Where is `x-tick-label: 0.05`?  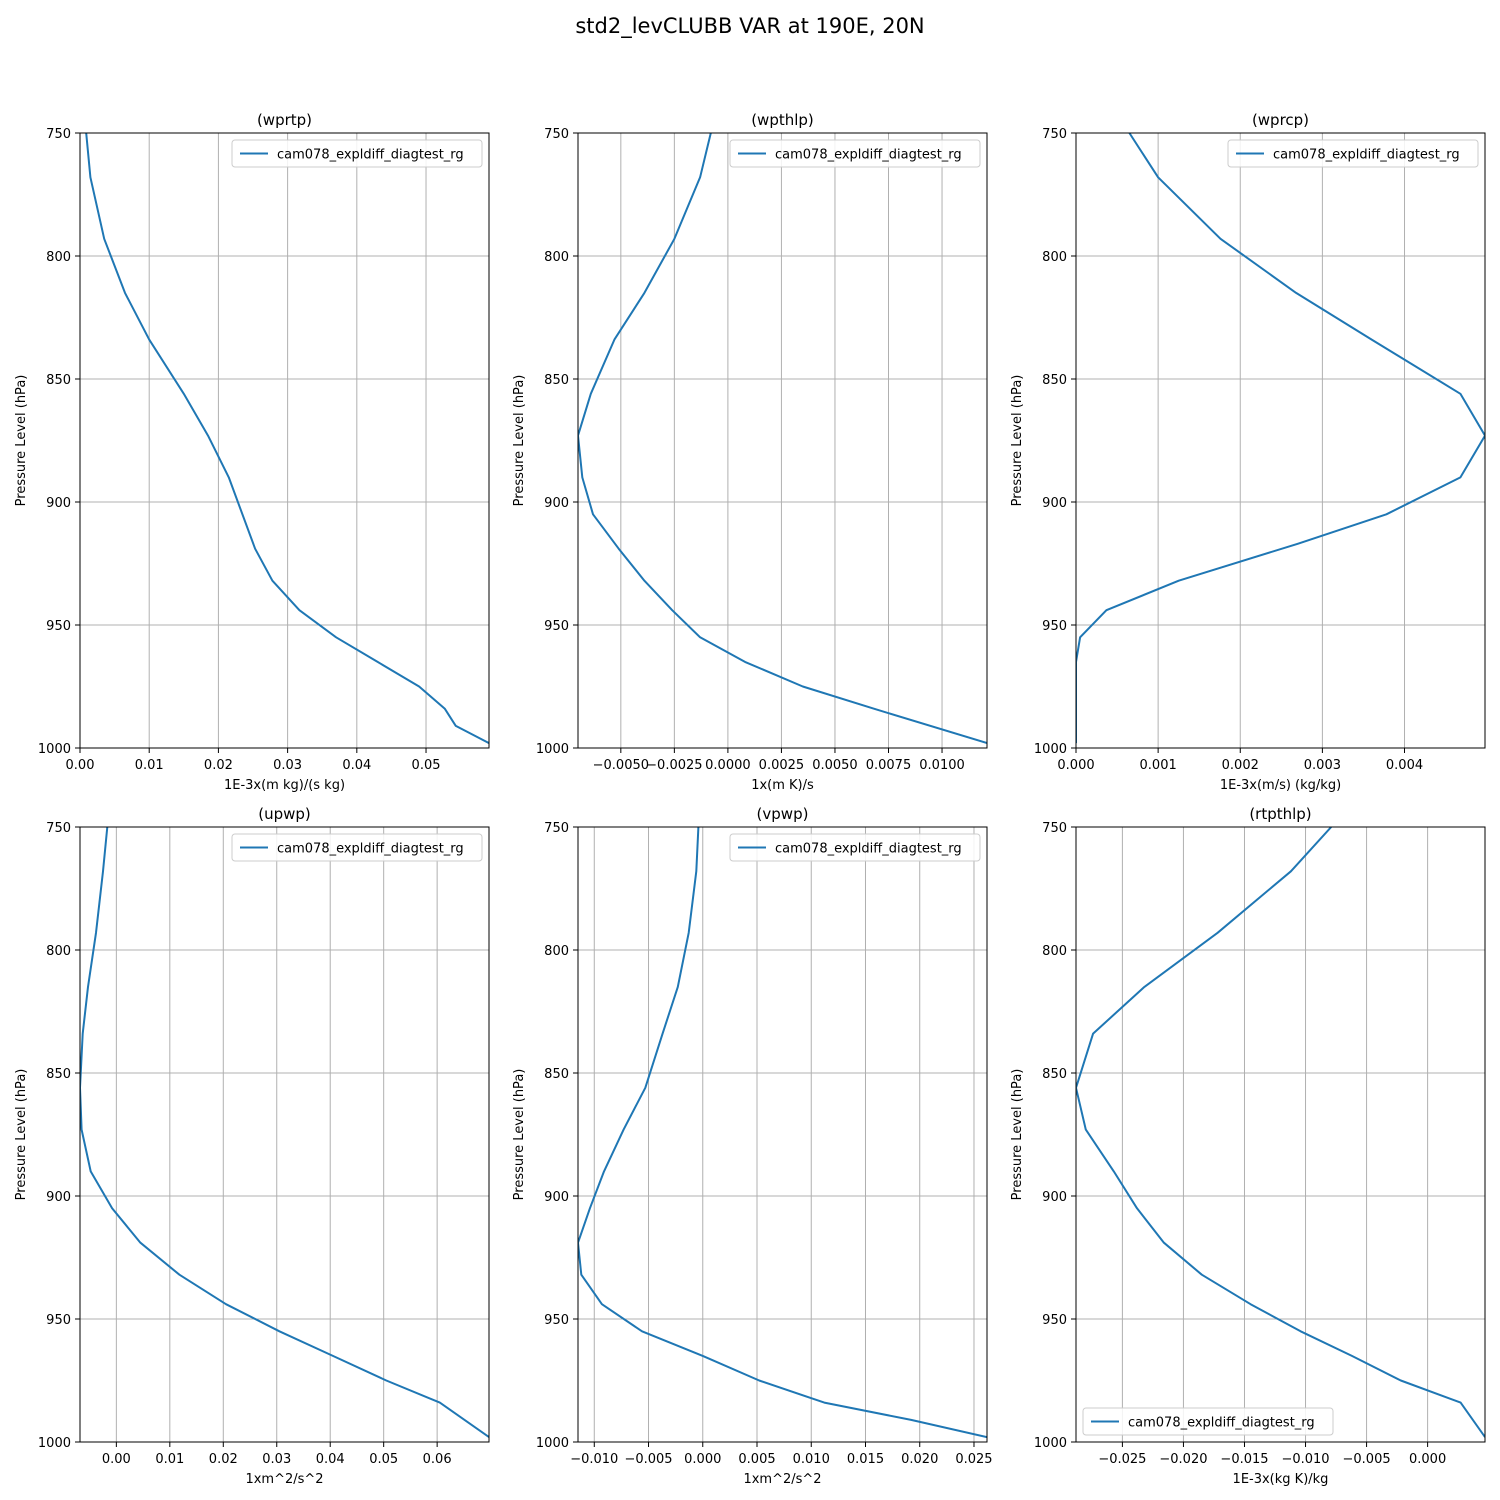
x-tick-label: 0.05 is located at coordinates (426, 765).